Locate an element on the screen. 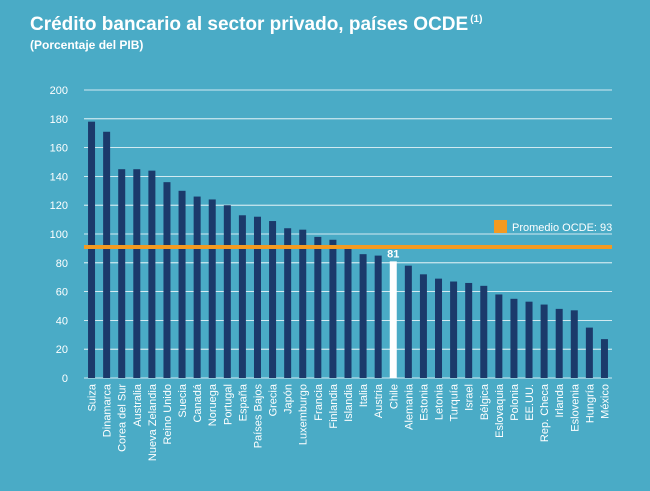 The width and height of the screenshot is (650, 491). reference-layer: Promedio OCDE: 93 is located at coordinates (348, 234).